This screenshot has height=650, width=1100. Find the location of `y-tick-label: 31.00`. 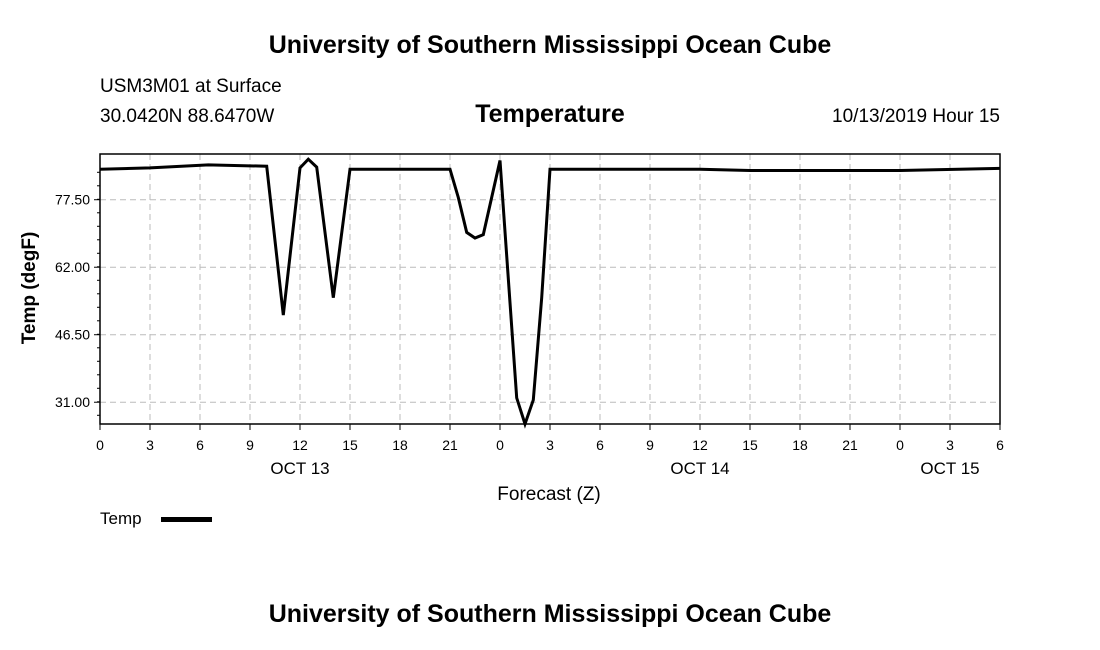

y-tick-label: 31.00 is located at coordinates (72, 402).